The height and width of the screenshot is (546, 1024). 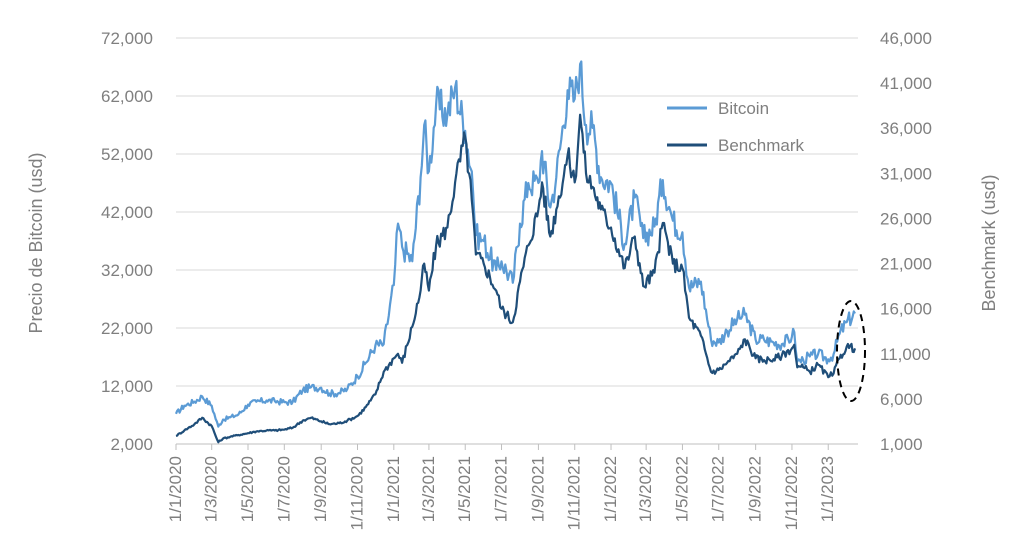 I want to click on y-right-tick-label: 6,000, so click(x=901, y=399).